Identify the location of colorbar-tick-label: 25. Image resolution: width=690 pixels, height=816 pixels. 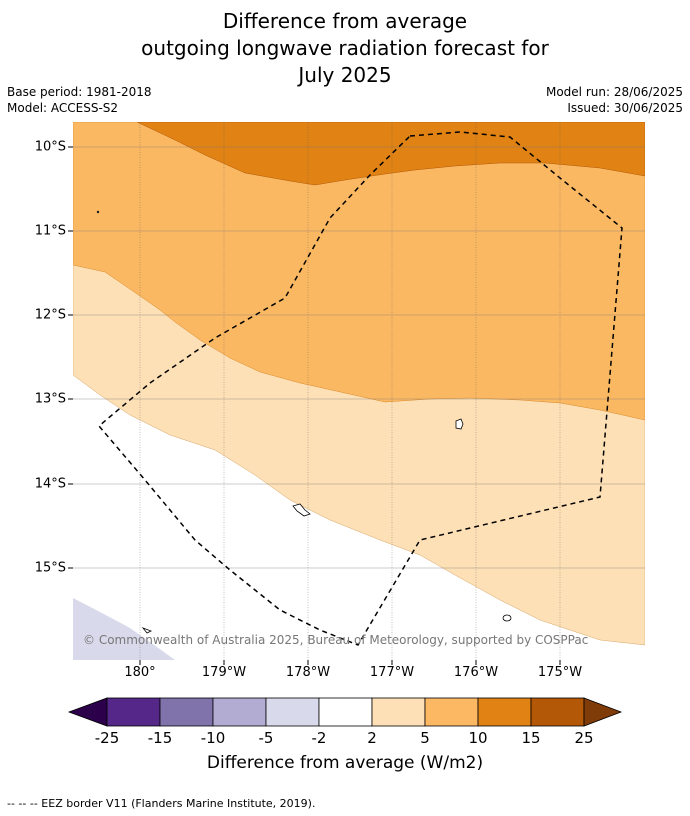
(584, 738).